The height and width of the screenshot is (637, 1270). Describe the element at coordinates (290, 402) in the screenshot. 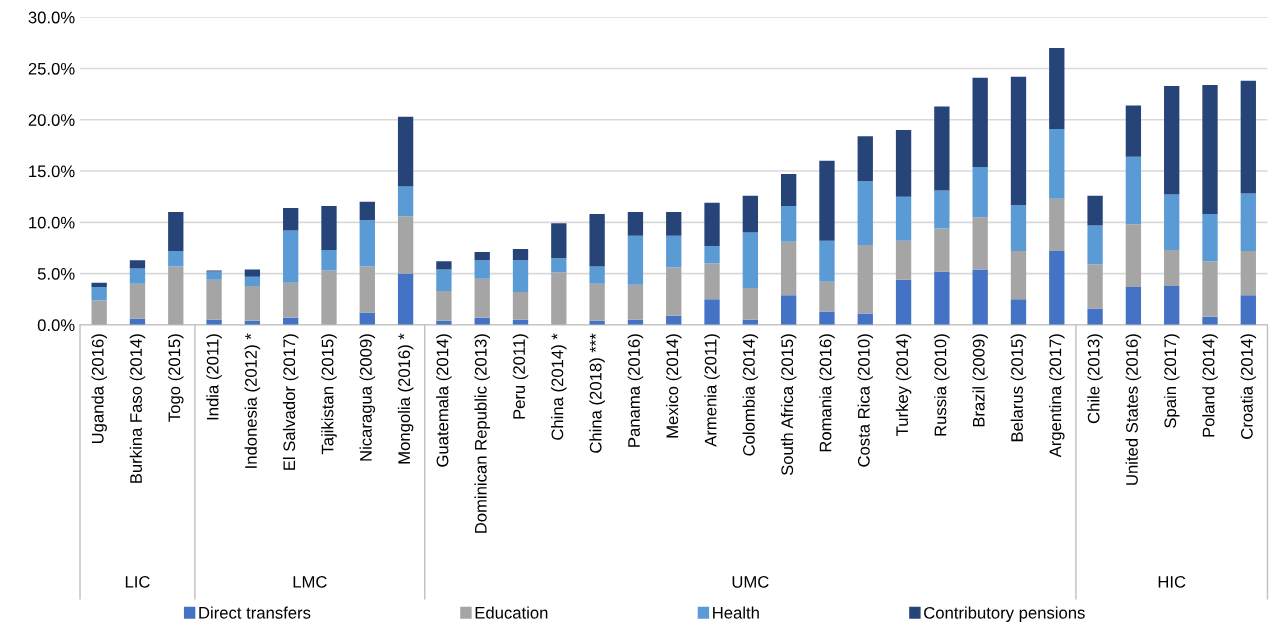

I see `x-tick-label: El Salvador (2017)` at that location.